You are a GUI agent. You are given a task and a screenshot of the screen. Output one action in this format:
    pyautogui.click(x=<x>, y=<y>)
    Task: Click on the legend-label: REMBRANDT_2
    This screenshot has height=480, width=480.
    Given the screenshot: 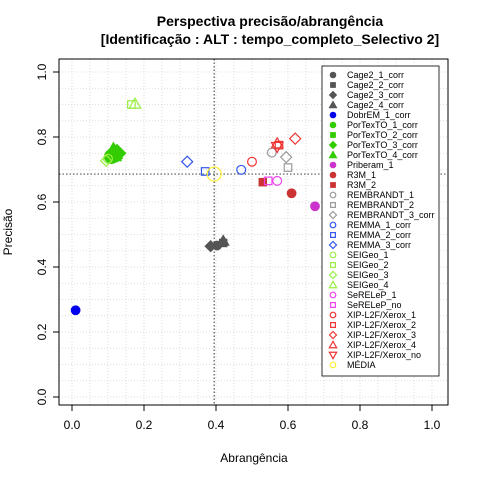 What is the action you would take?
    pyautogui.click(x=380, y=205)
    